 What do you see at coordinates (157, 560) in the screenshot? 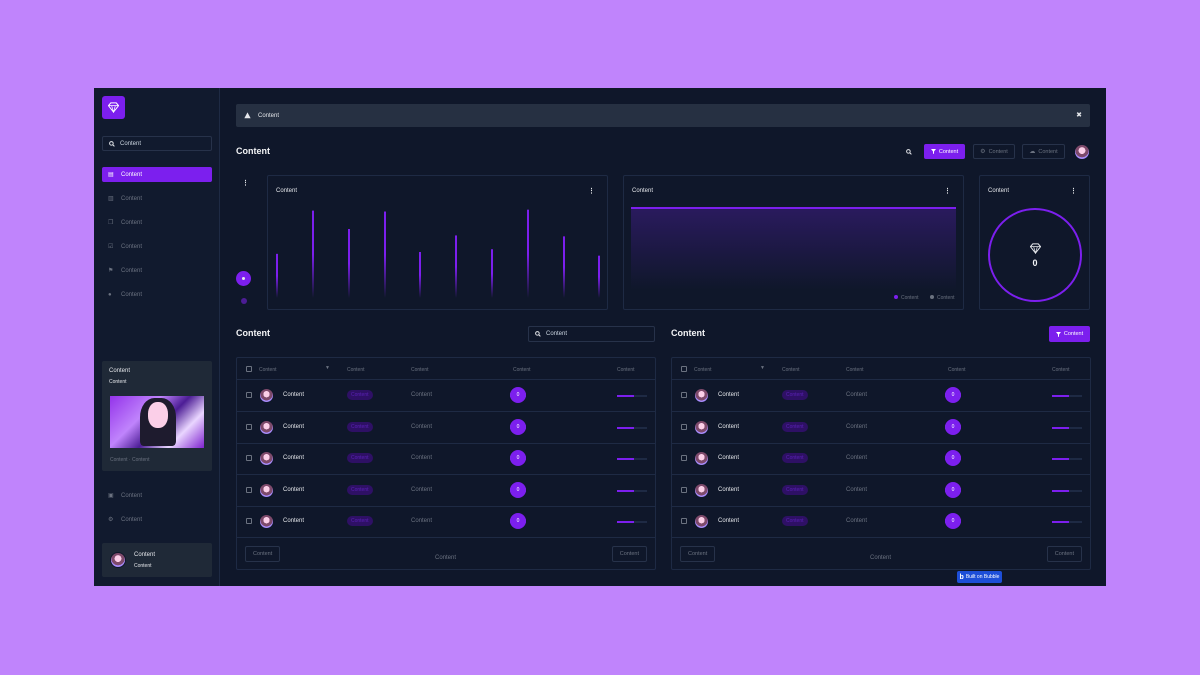
I see `sidebar-user-card: Content Content` at bounding box center [157, 560].